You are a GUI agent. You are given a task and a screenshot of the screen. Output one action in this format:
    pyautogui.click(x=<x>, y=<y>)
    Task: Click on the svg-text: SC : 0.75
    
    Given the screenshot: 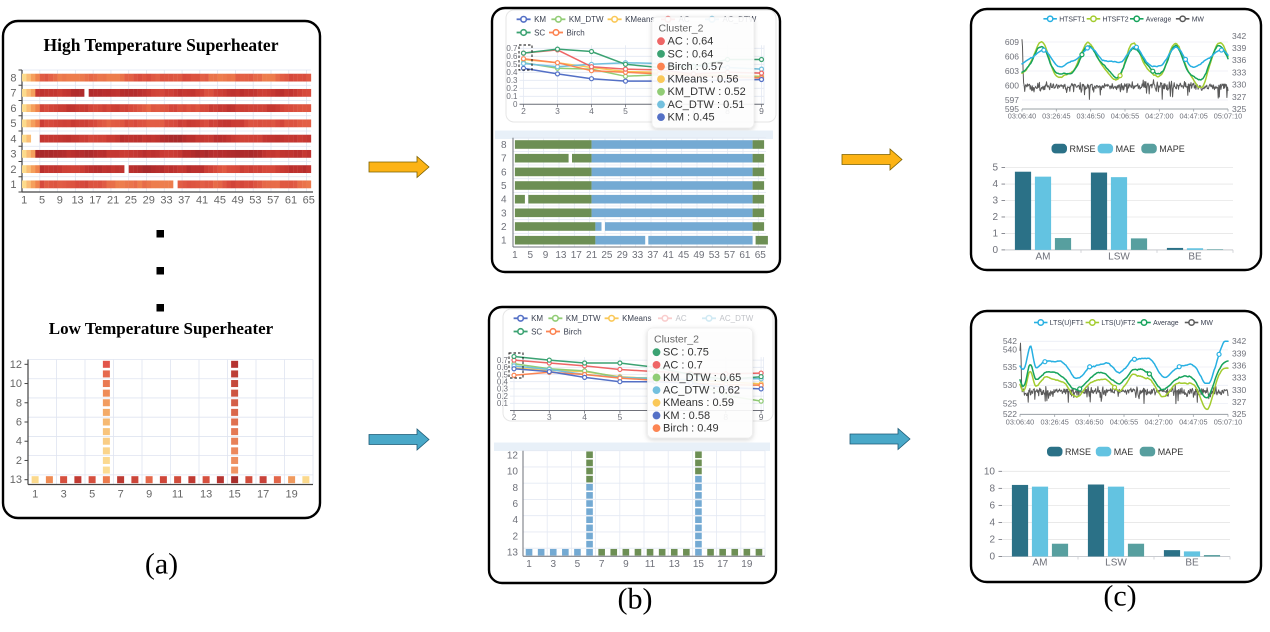 What is the action you would take?
    pyautogui.click(x=686, y=353)
    